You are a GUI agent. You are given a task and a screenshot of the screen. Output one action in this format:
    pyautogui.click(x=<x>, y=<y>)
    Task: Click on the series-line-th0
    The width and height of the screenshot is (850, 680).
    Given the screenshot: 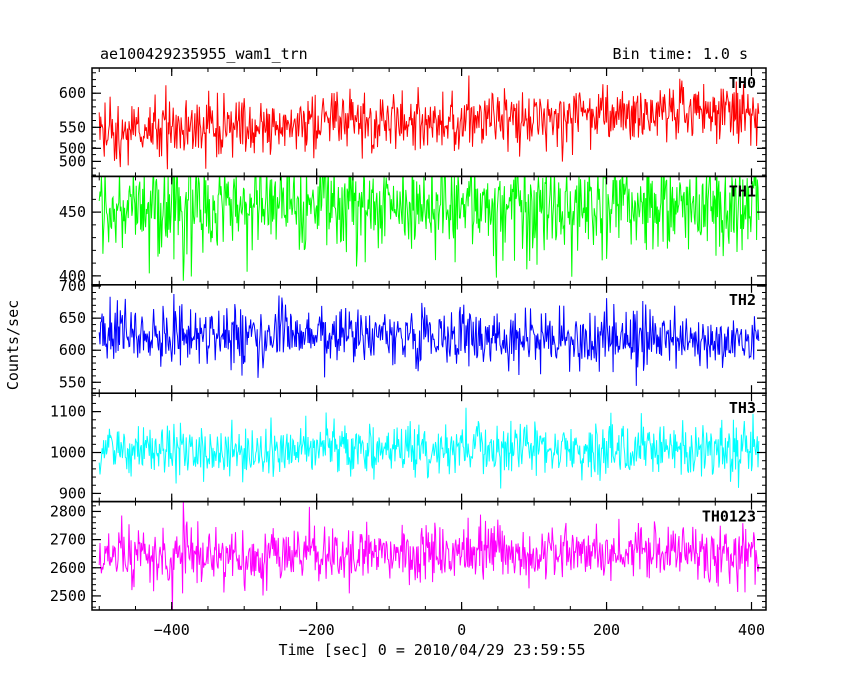 What is the action you would take?
    pyautogui.click(x=429, y=122)
    